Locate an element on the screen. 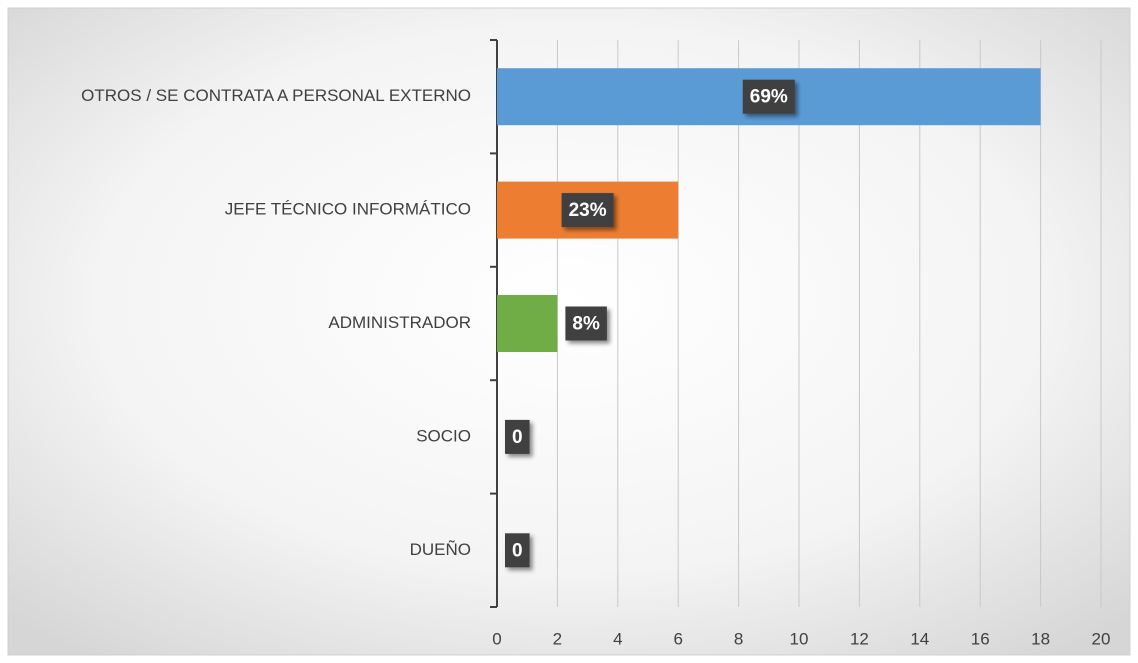 The height and width of the screenshot is (663, 1138). y-tick-label: OTROS / SE CONTRATA A PERSONAL EXTERNO is located at coordinates (276, 95).